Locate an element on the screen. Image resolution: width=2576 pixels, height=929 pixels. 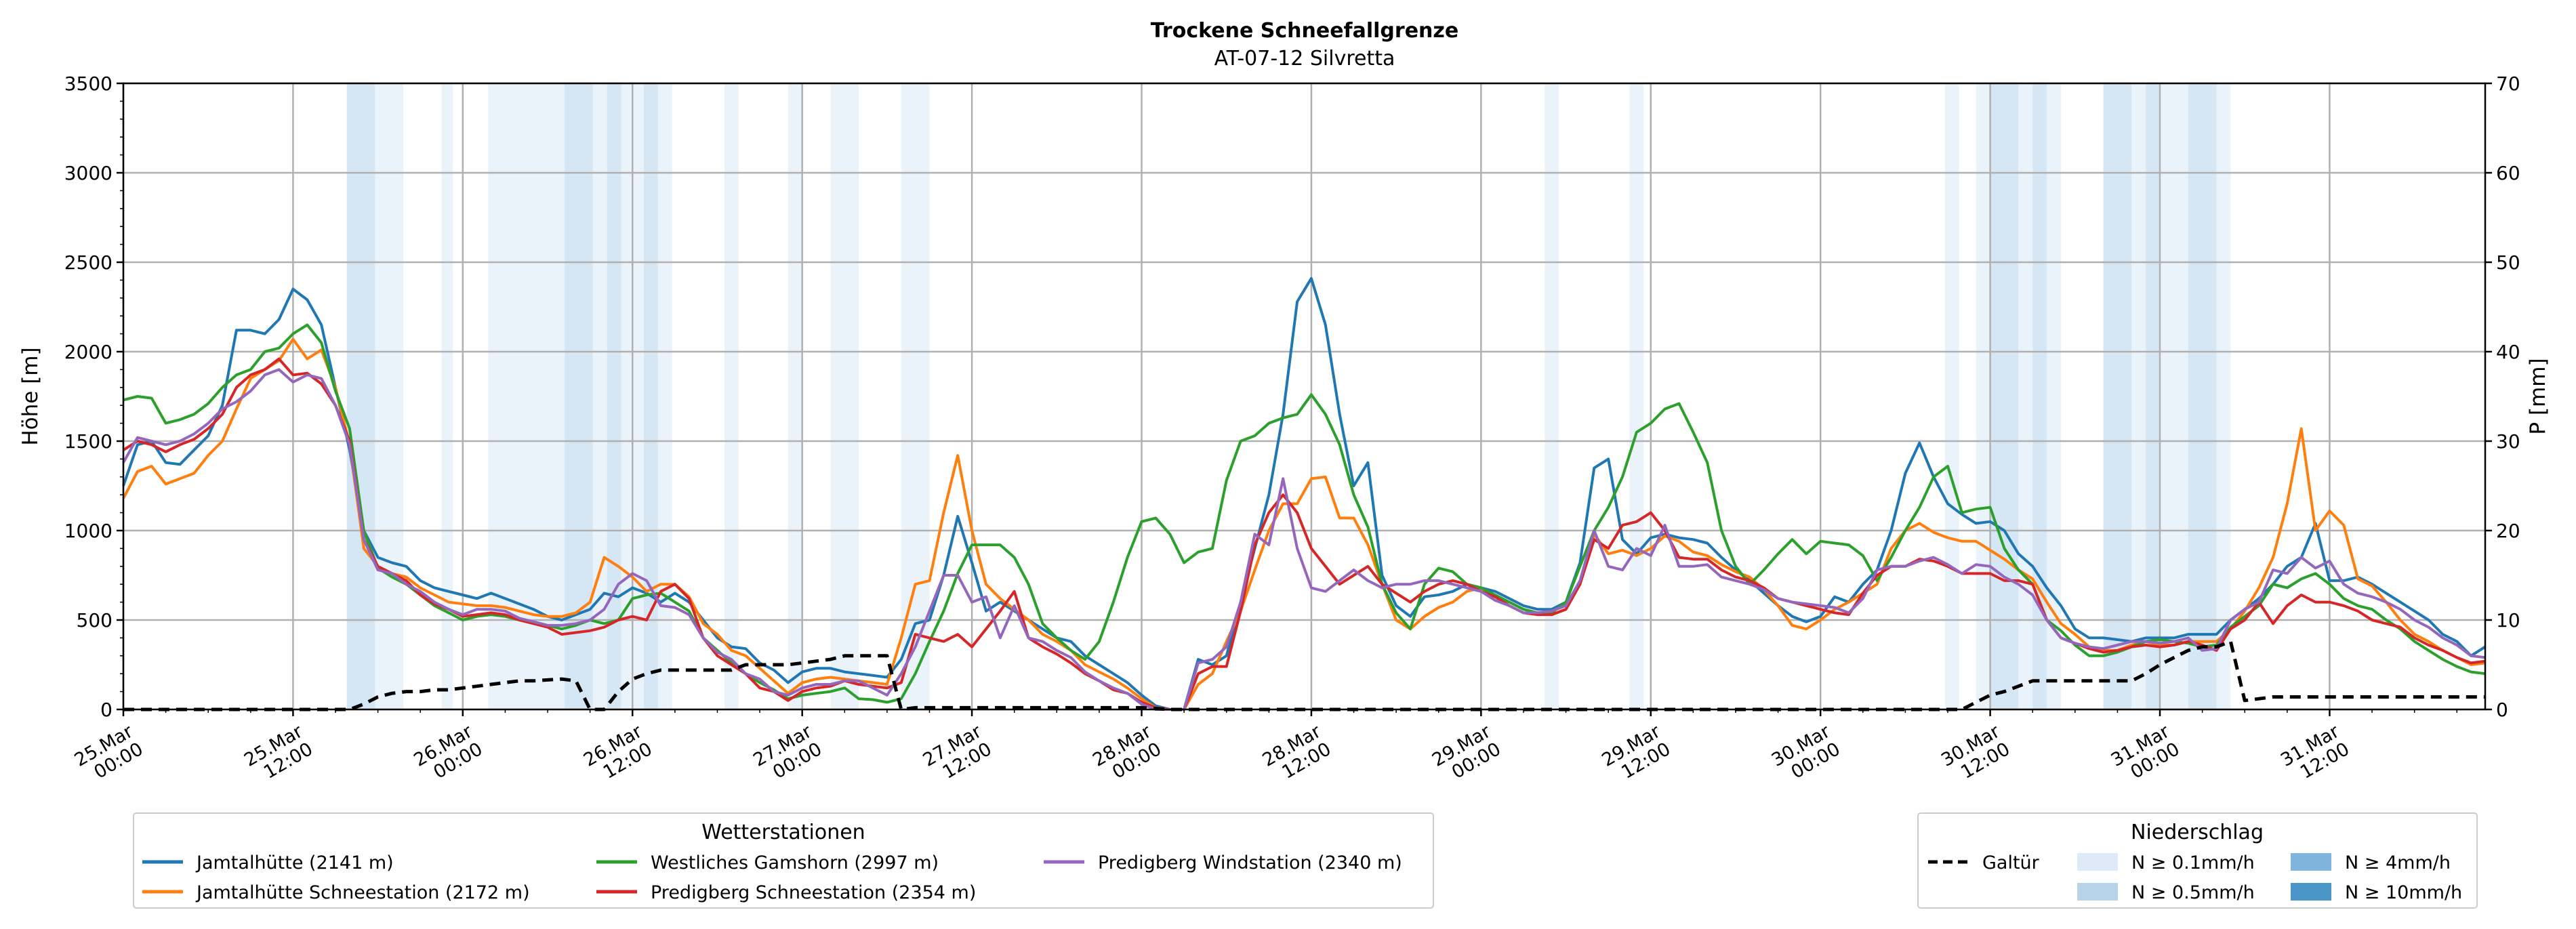
legend-precip-title: Niederschlag is located at coordinates (2198, 832).